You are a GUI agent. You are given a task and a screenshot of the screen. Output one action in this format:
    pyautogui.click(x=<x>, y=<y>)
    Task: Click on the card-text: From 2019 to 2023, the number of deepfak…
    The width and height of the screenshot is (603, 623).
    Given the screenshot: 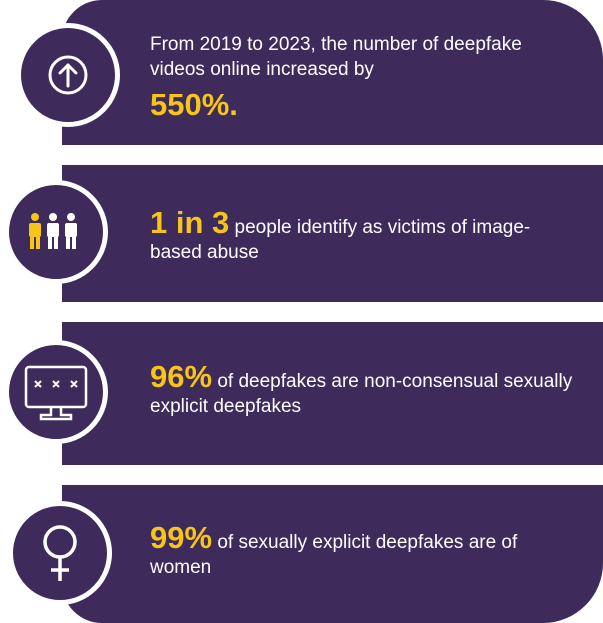 What is the action you would take?
    pyautogui.click(x=364, y=80)
    